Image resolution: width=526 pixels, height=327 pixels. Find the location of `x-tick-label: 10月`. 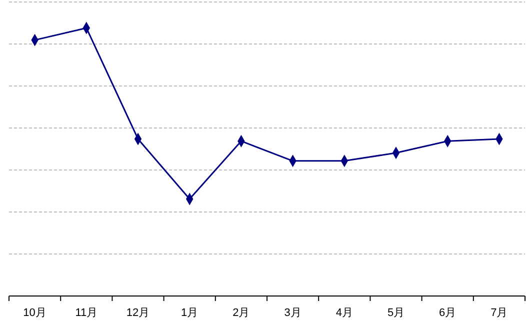

x-tick-label: 10月 is located at coordinates (34, 313).